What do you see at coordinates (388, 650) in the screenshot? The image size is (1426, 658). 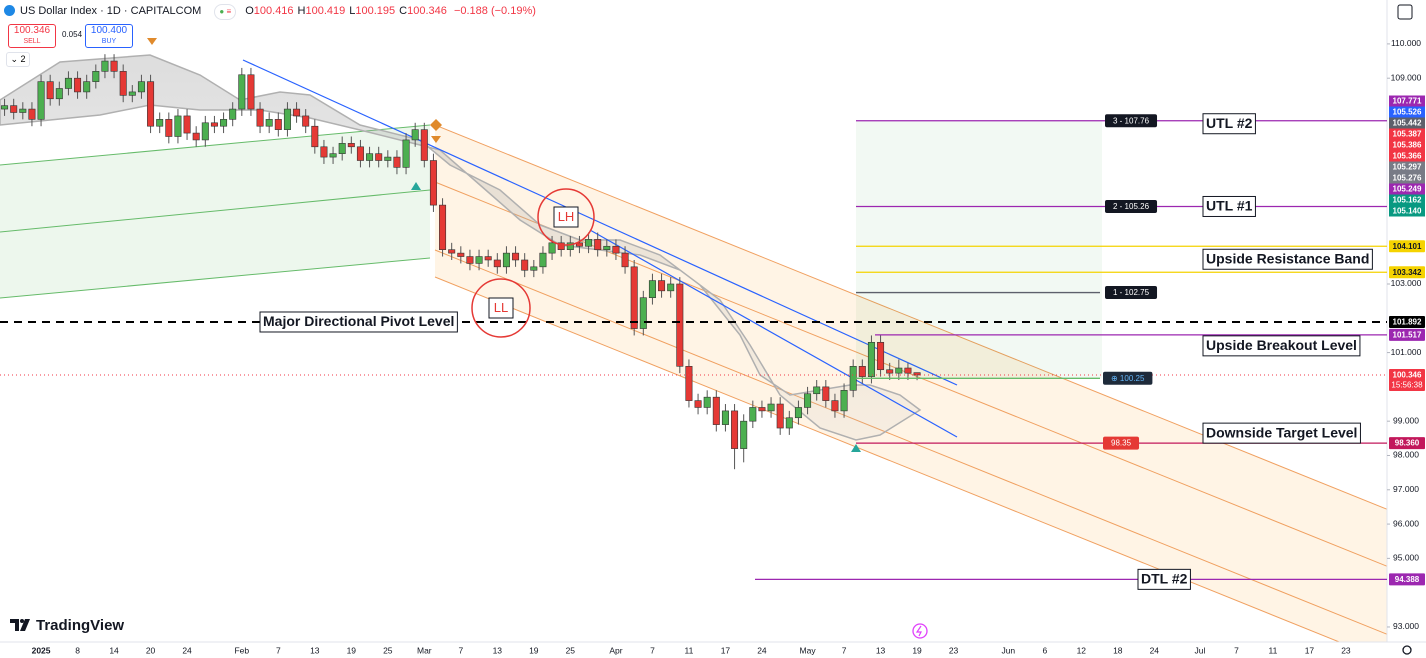 I see `x-tick-label: 25` at bounding box center [388, 650].